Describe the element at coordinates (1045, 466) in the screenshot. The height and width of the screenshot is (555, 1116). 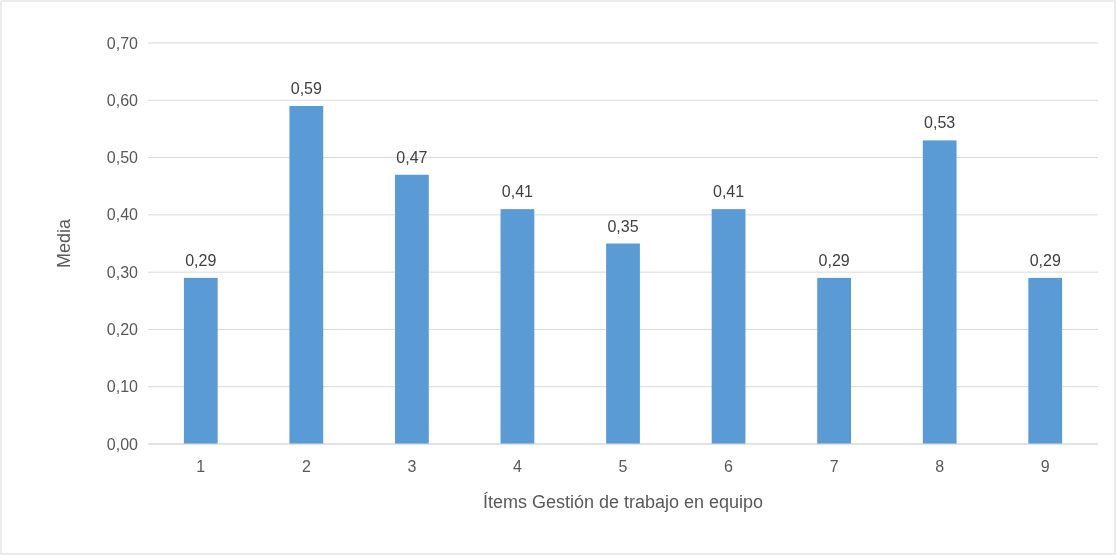
I see `x-tick-label: 9` at that location.